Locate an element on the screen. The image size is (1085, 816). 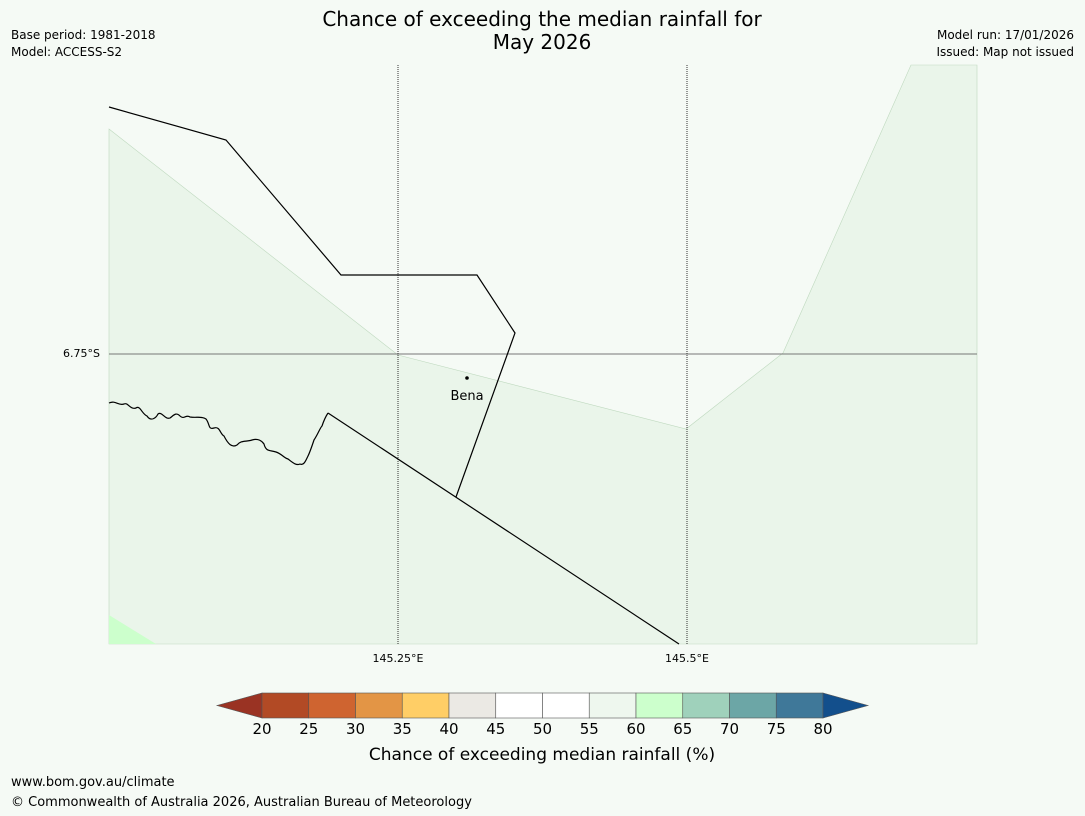
colorbar-tick-label: 80 is located at coordinates (823, 729).